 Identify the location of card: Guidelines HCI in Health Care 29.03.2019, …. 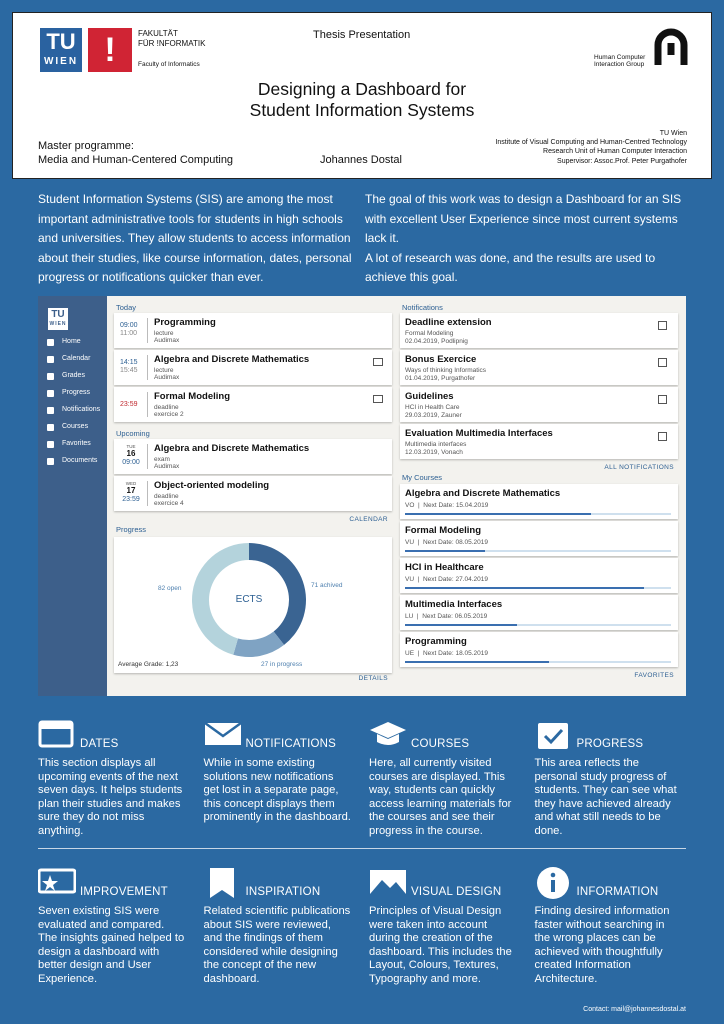
(539, 404).